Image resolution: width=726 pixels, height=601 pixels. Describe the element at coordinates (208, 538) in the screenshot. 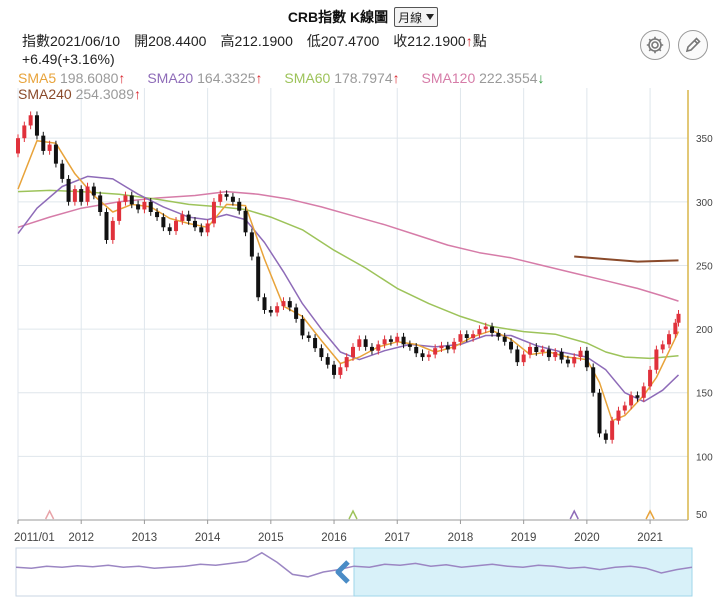

I see `x-tick-label: 2014` at that location.